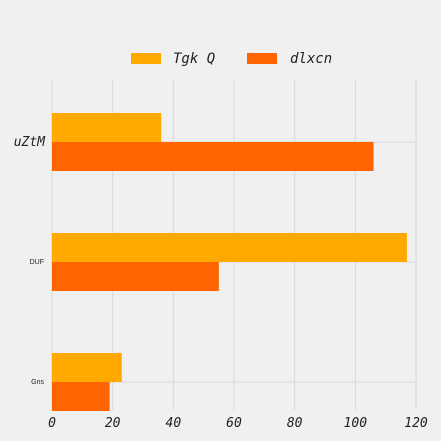 The image size is (441, 441). What do you see at coordinates (356, 423) in the screenshot?
I see `x-tick-label-100: 100` at bounding box center [356, 423].